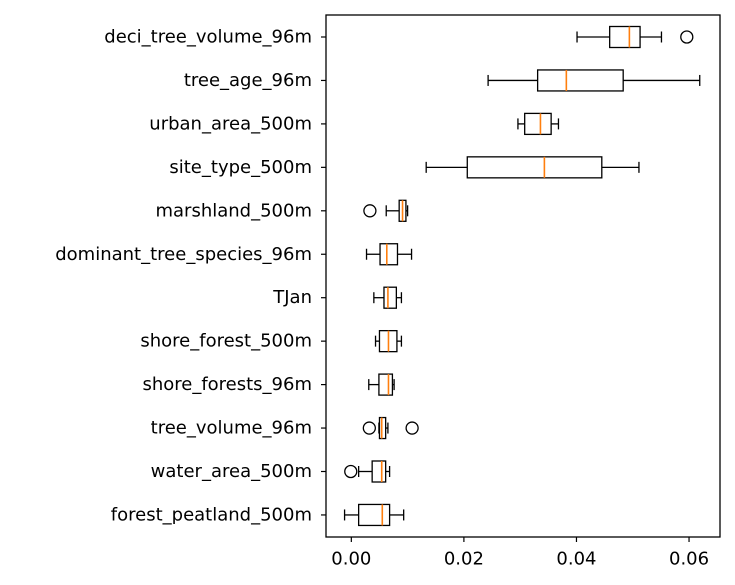 The image size is (735, 585). What do you see at coordinates (230, 123) in the screenshot?
I see `y-tick-label: urban_area_500m` at bounding box center [230, 123].